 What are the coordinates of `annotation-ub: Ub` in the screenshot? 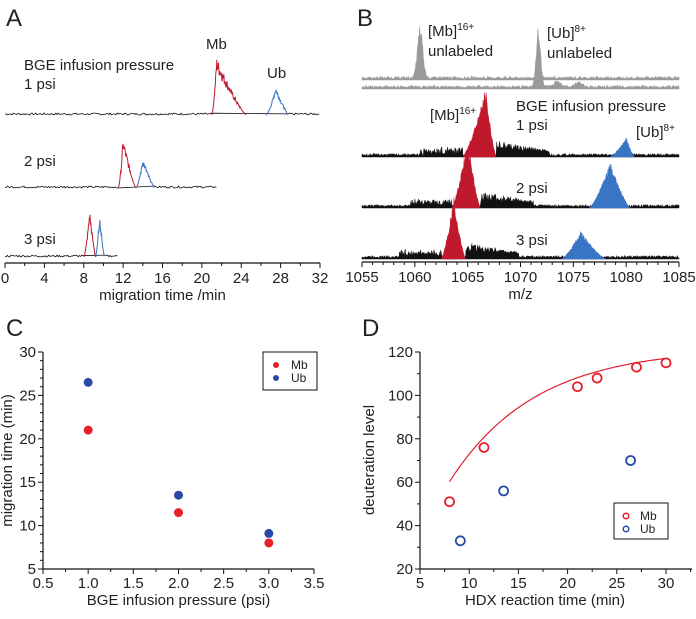 It's located at (276, 73).